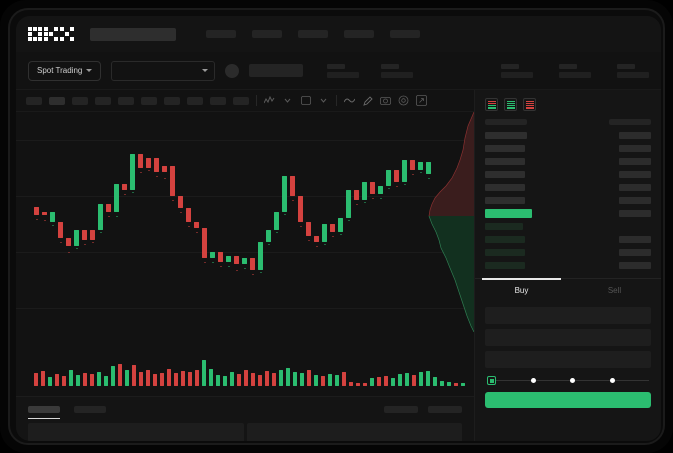 Image resolution: width=673 pixels, height=453 pixels. What do you see at coordinates (90, 409) in the screenshot?
I see `tab-order-history` at bounding box center [90, 409].